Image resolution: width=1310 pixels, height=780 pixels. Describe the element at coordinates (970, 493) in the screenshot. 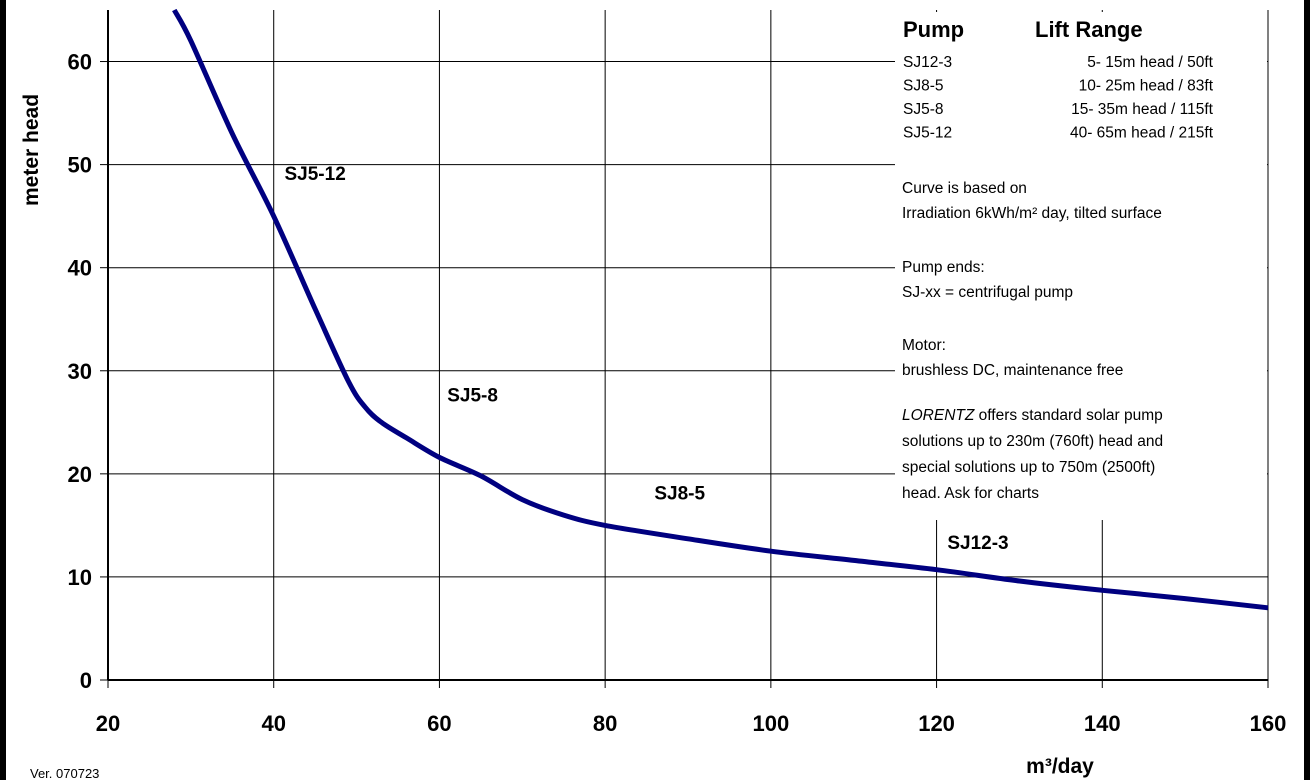

I see `legend-footer-line: head. Ask for charts` at that location.